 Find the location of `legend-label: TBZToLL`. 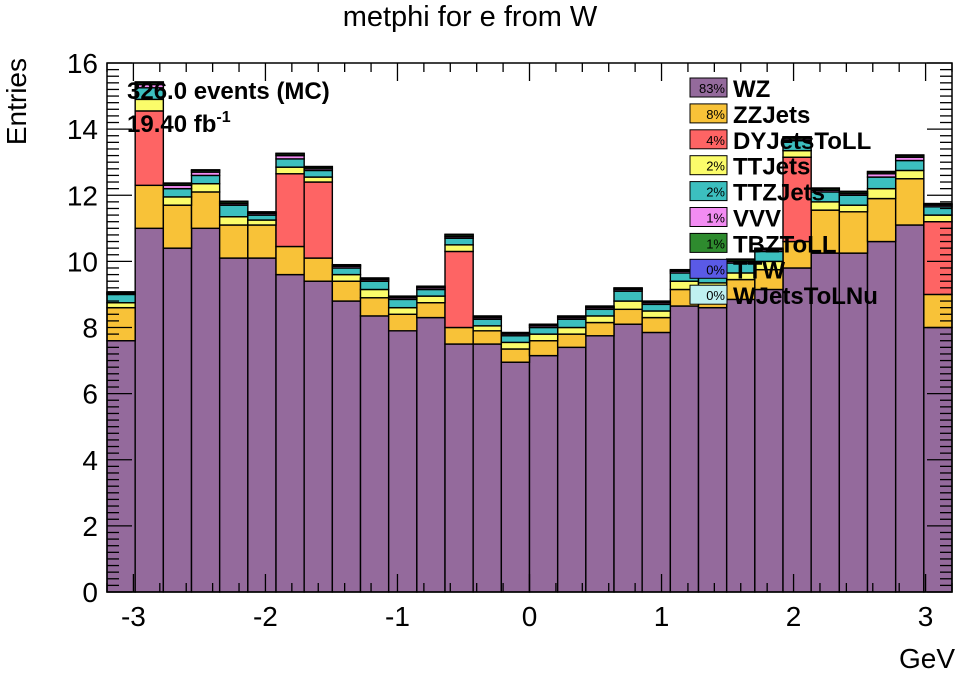

legend-label: TBZToLL is located at coordinates (785, 244).